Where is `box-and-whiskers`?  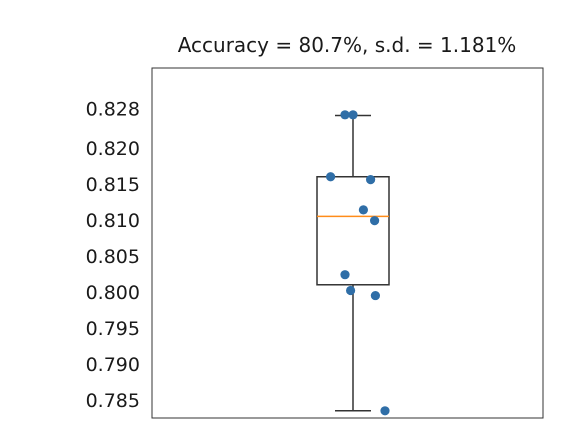
box-and-whiskers is located at coordinates (353, 263).